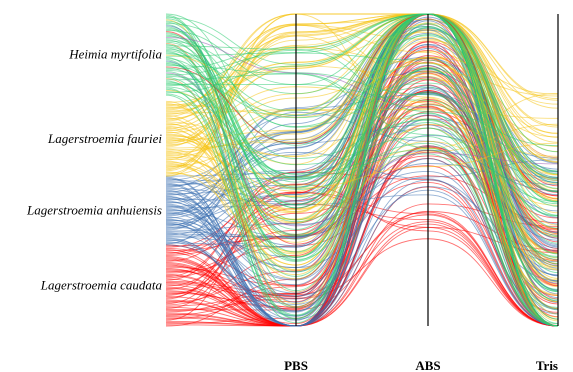 The image size is (573, 372). What do you see at coordinates (104, 138) in the screenshot?
I see `category-label-lagerstroemia-fauriei: Lagerstroemia fauriei` at bounding box center [104, 138].